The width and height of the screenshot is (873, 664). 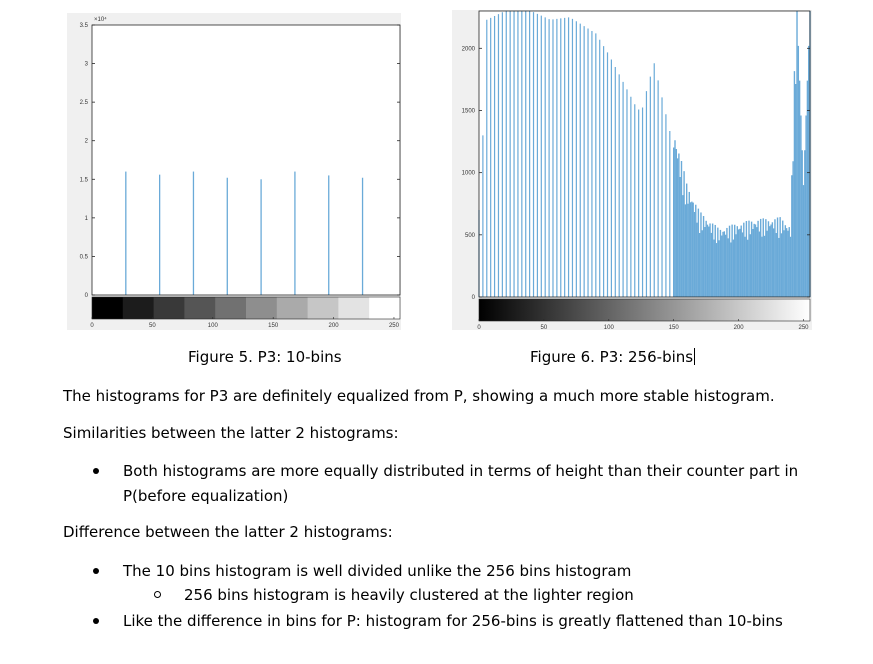 What do you see at coordinates (206, 496) in the screenshot?
I see `list-item-line: P(before equalization)` at bounding box center [206, 496].